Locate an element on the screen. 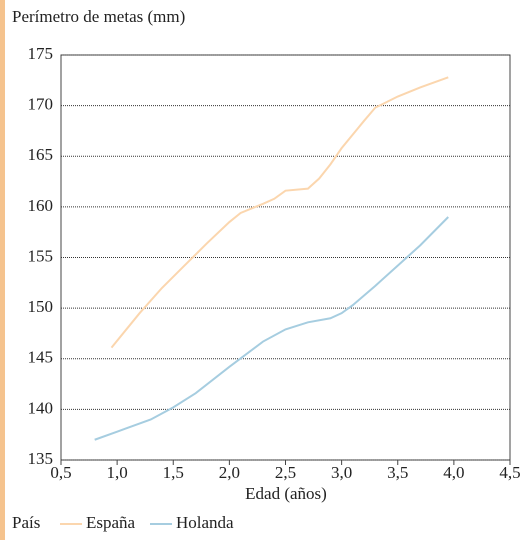  x-tick-label: 2,5 is located at coordinates (285, 472).